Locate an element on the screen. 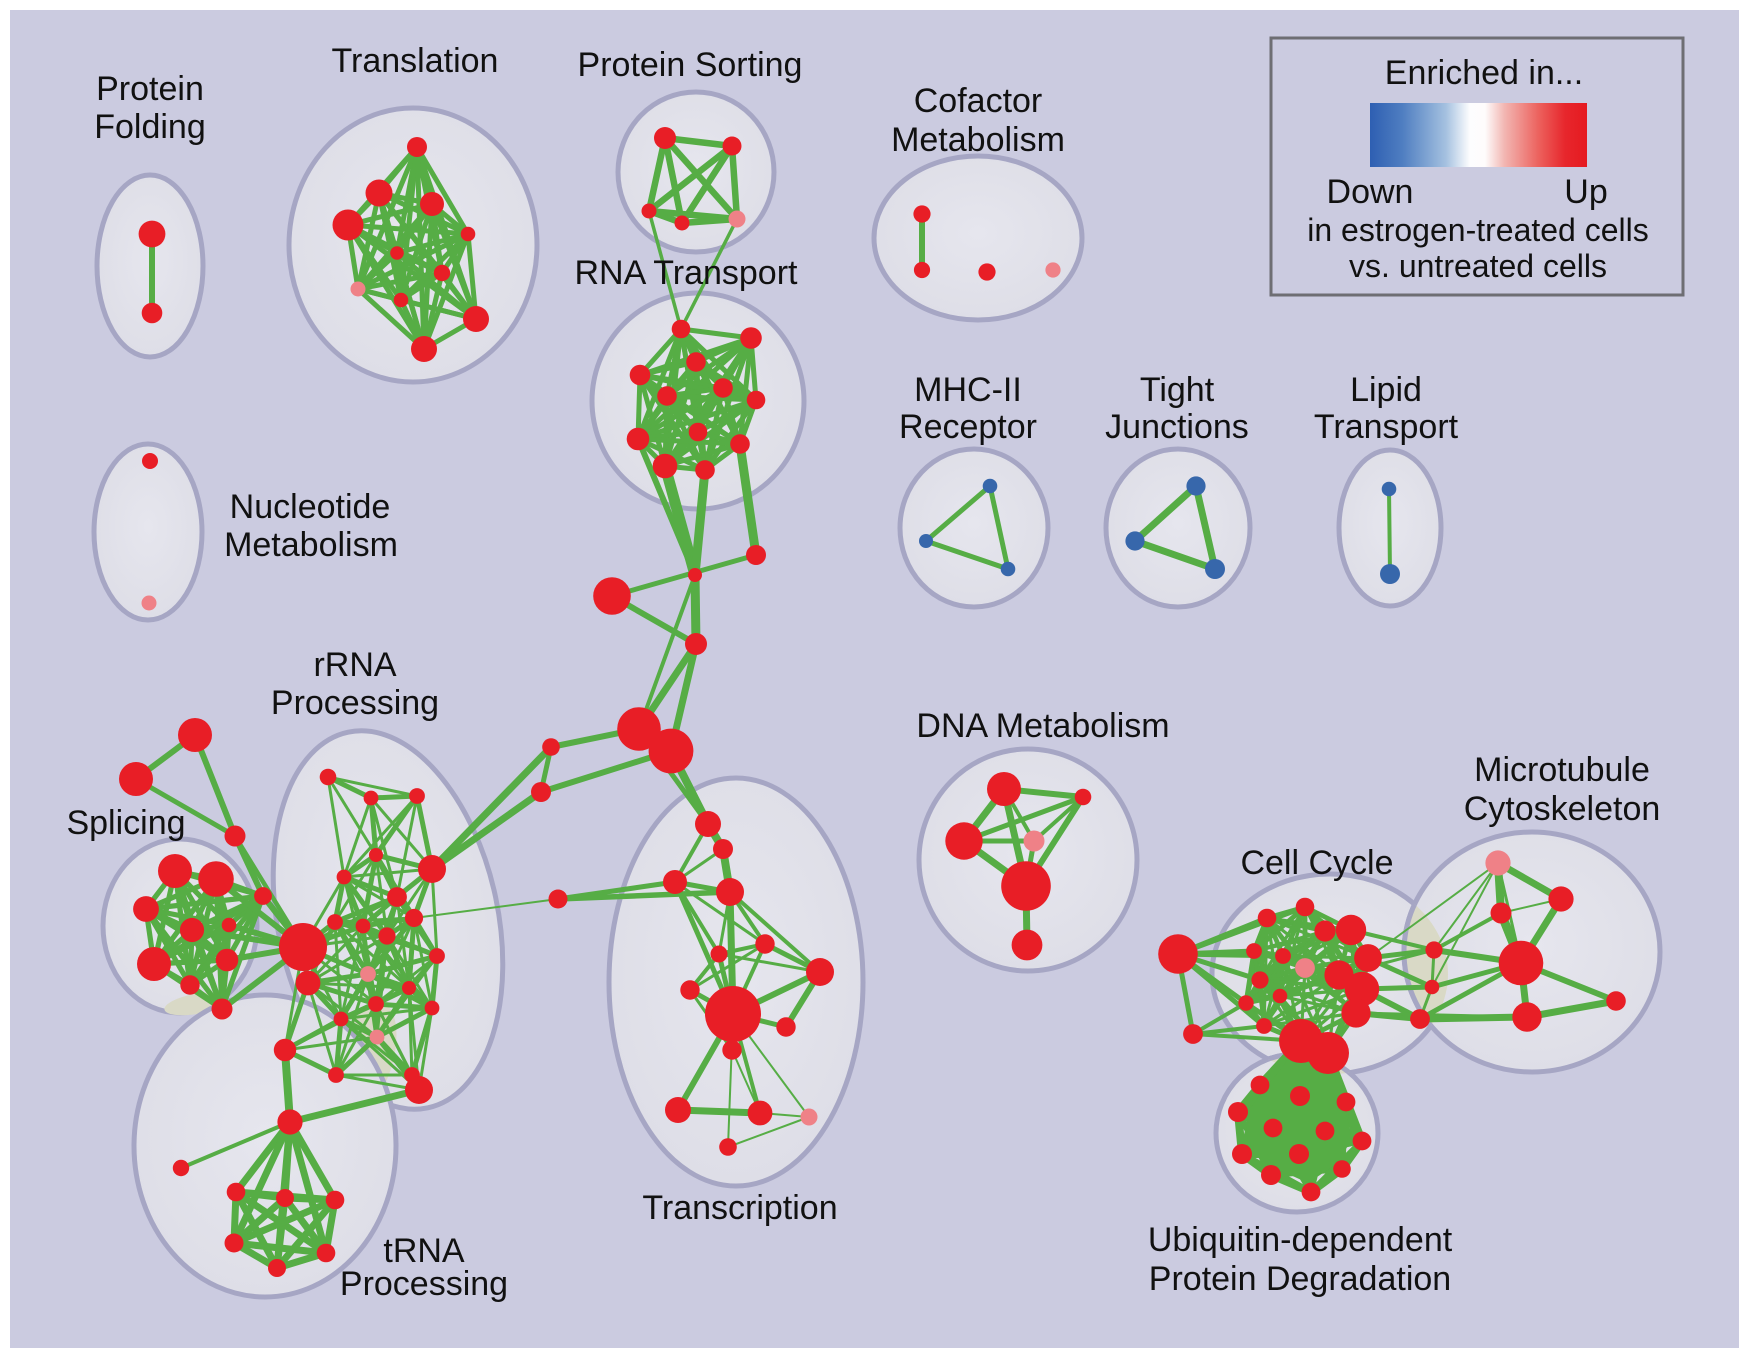 The image size is (1750, 1365). svg-text: Cofactor is located at coordinates (978, 101).